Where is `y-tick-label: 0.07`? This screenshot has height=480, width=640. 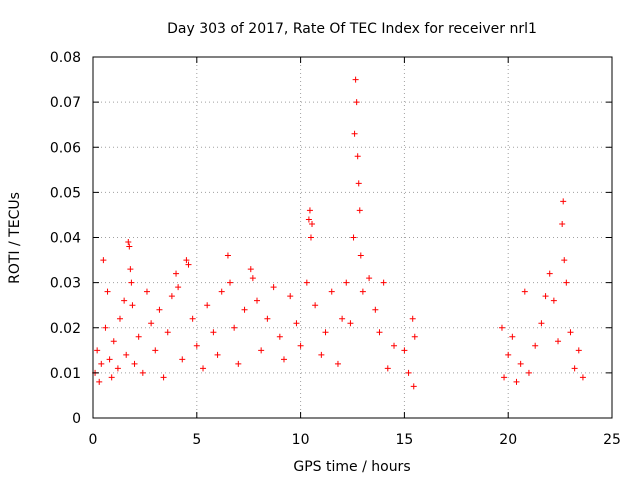 y-tick-label: 0.07 is located at coordinates (65, 103).